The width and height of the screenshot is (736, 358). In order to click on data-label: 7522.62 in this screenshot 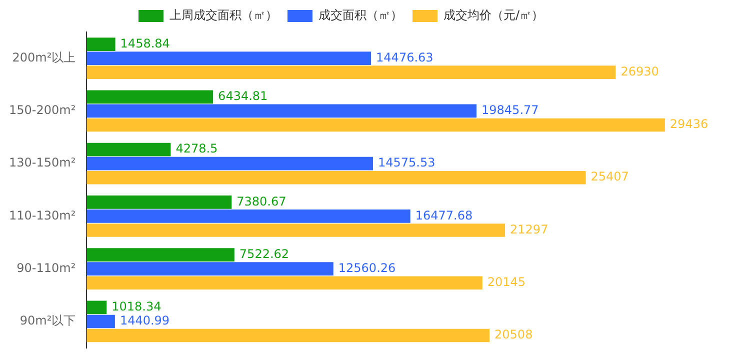, I will do `click(264, 253)`.